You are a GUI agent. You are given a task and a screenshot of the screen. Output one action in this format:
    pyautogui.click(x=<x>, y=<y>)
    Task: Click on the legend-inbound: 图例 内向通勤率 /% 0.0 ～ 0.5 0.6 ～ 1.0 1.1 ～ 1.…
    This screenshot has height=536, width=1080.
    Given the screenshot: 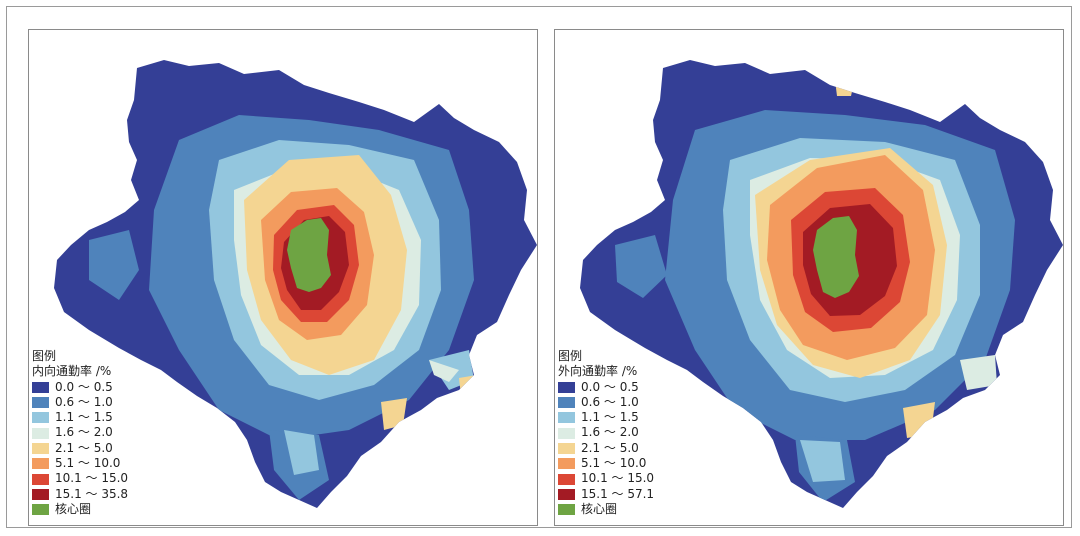 What is the action you would take?
    pyautogui.click(x=80, y=433)
    